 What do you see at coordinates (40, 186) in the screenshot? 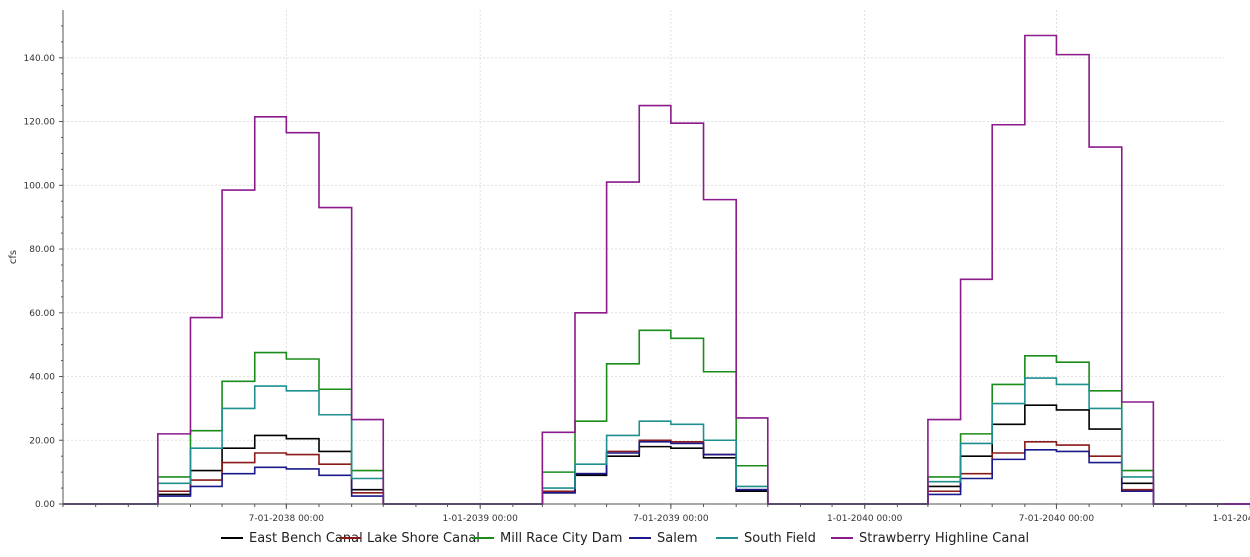
I see `y-tick-label: 100.00` at bounding box center [40, 186].